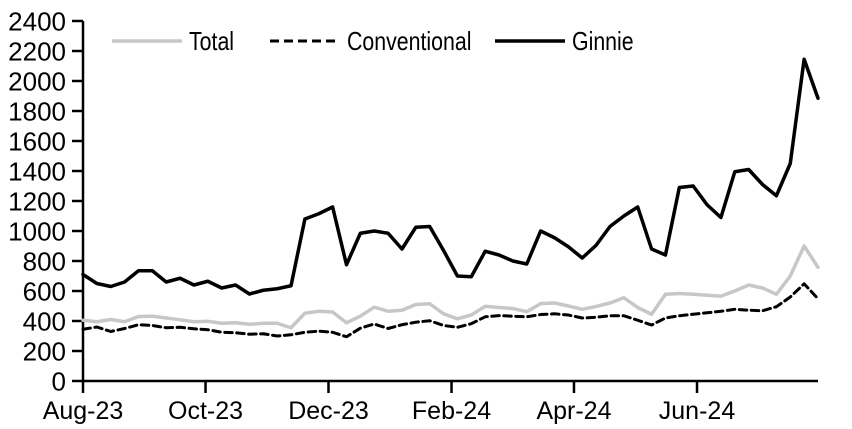 This screenshot has height=429, width=852. I want to click on y-tick-label: 1400, so click(37, 171).